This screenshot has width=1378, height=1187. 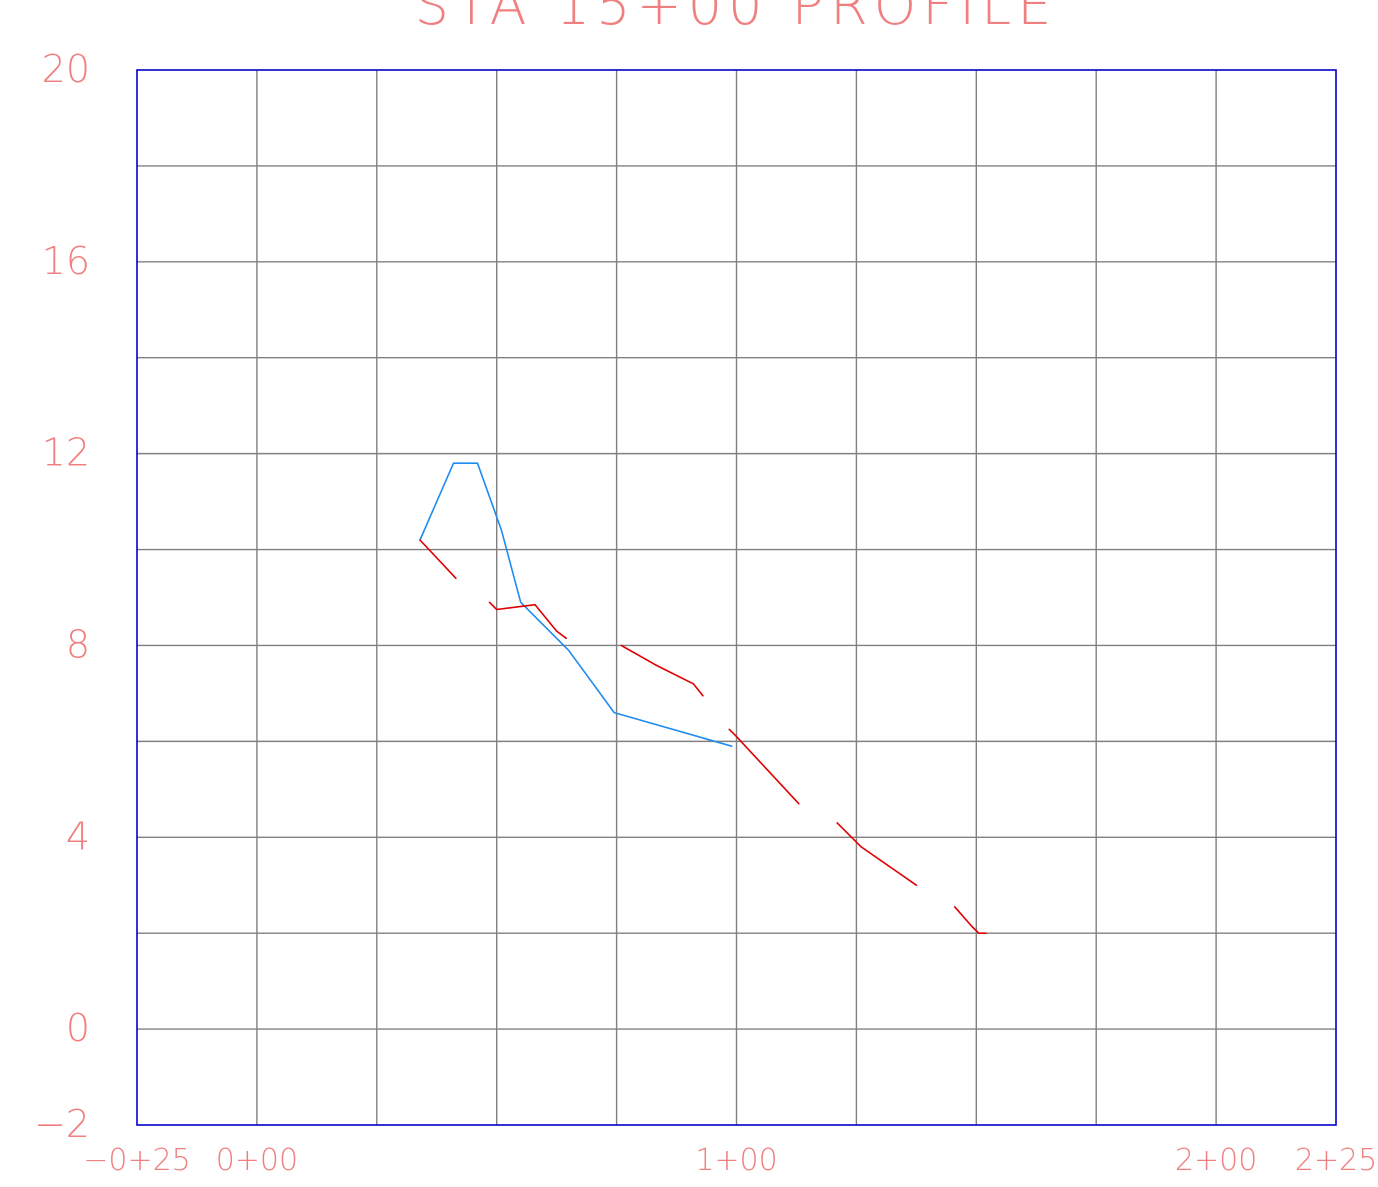 I want to click on y-tick-label: 4, so click(x=78, y=836).